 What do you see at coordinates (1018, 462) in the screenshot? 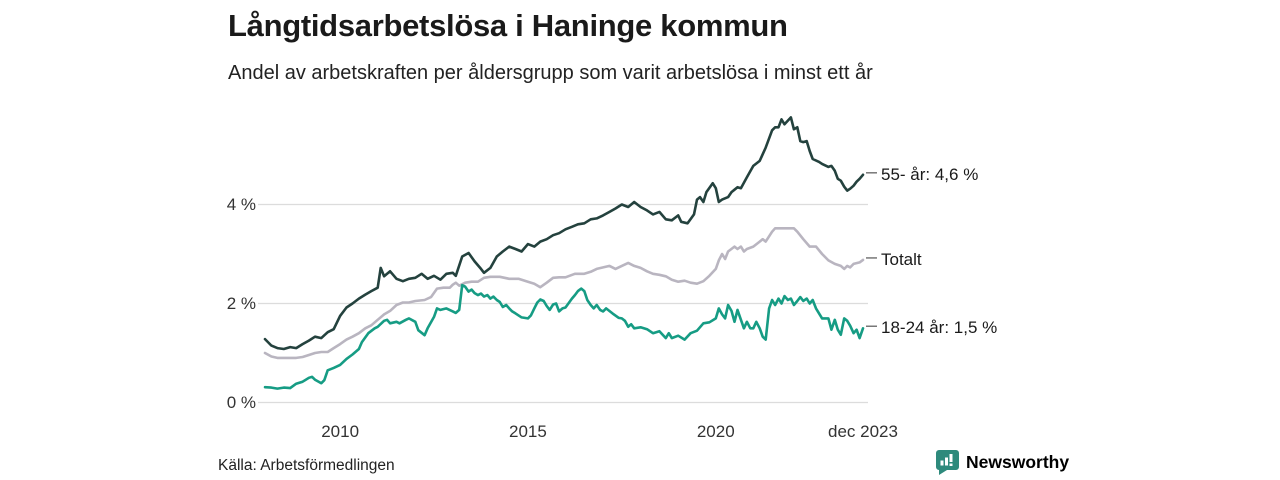
I see `brand-name: Newsworthy` at bounding box center [1018, 462].